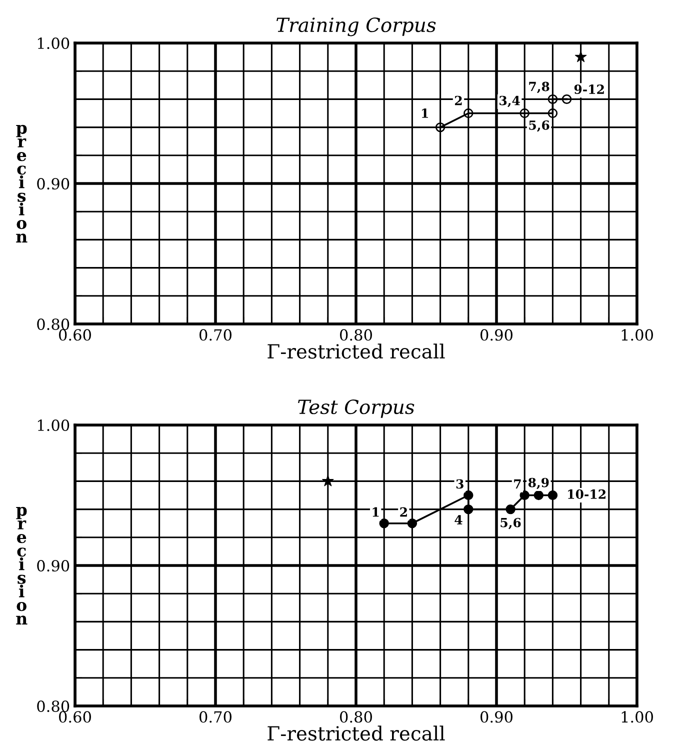 This screenshot has width=682, height=747. What do you see at coordinates (356, 408) in the screenshot?
I see `chart-title: Test Corpus` at bounding box center [356, 408].